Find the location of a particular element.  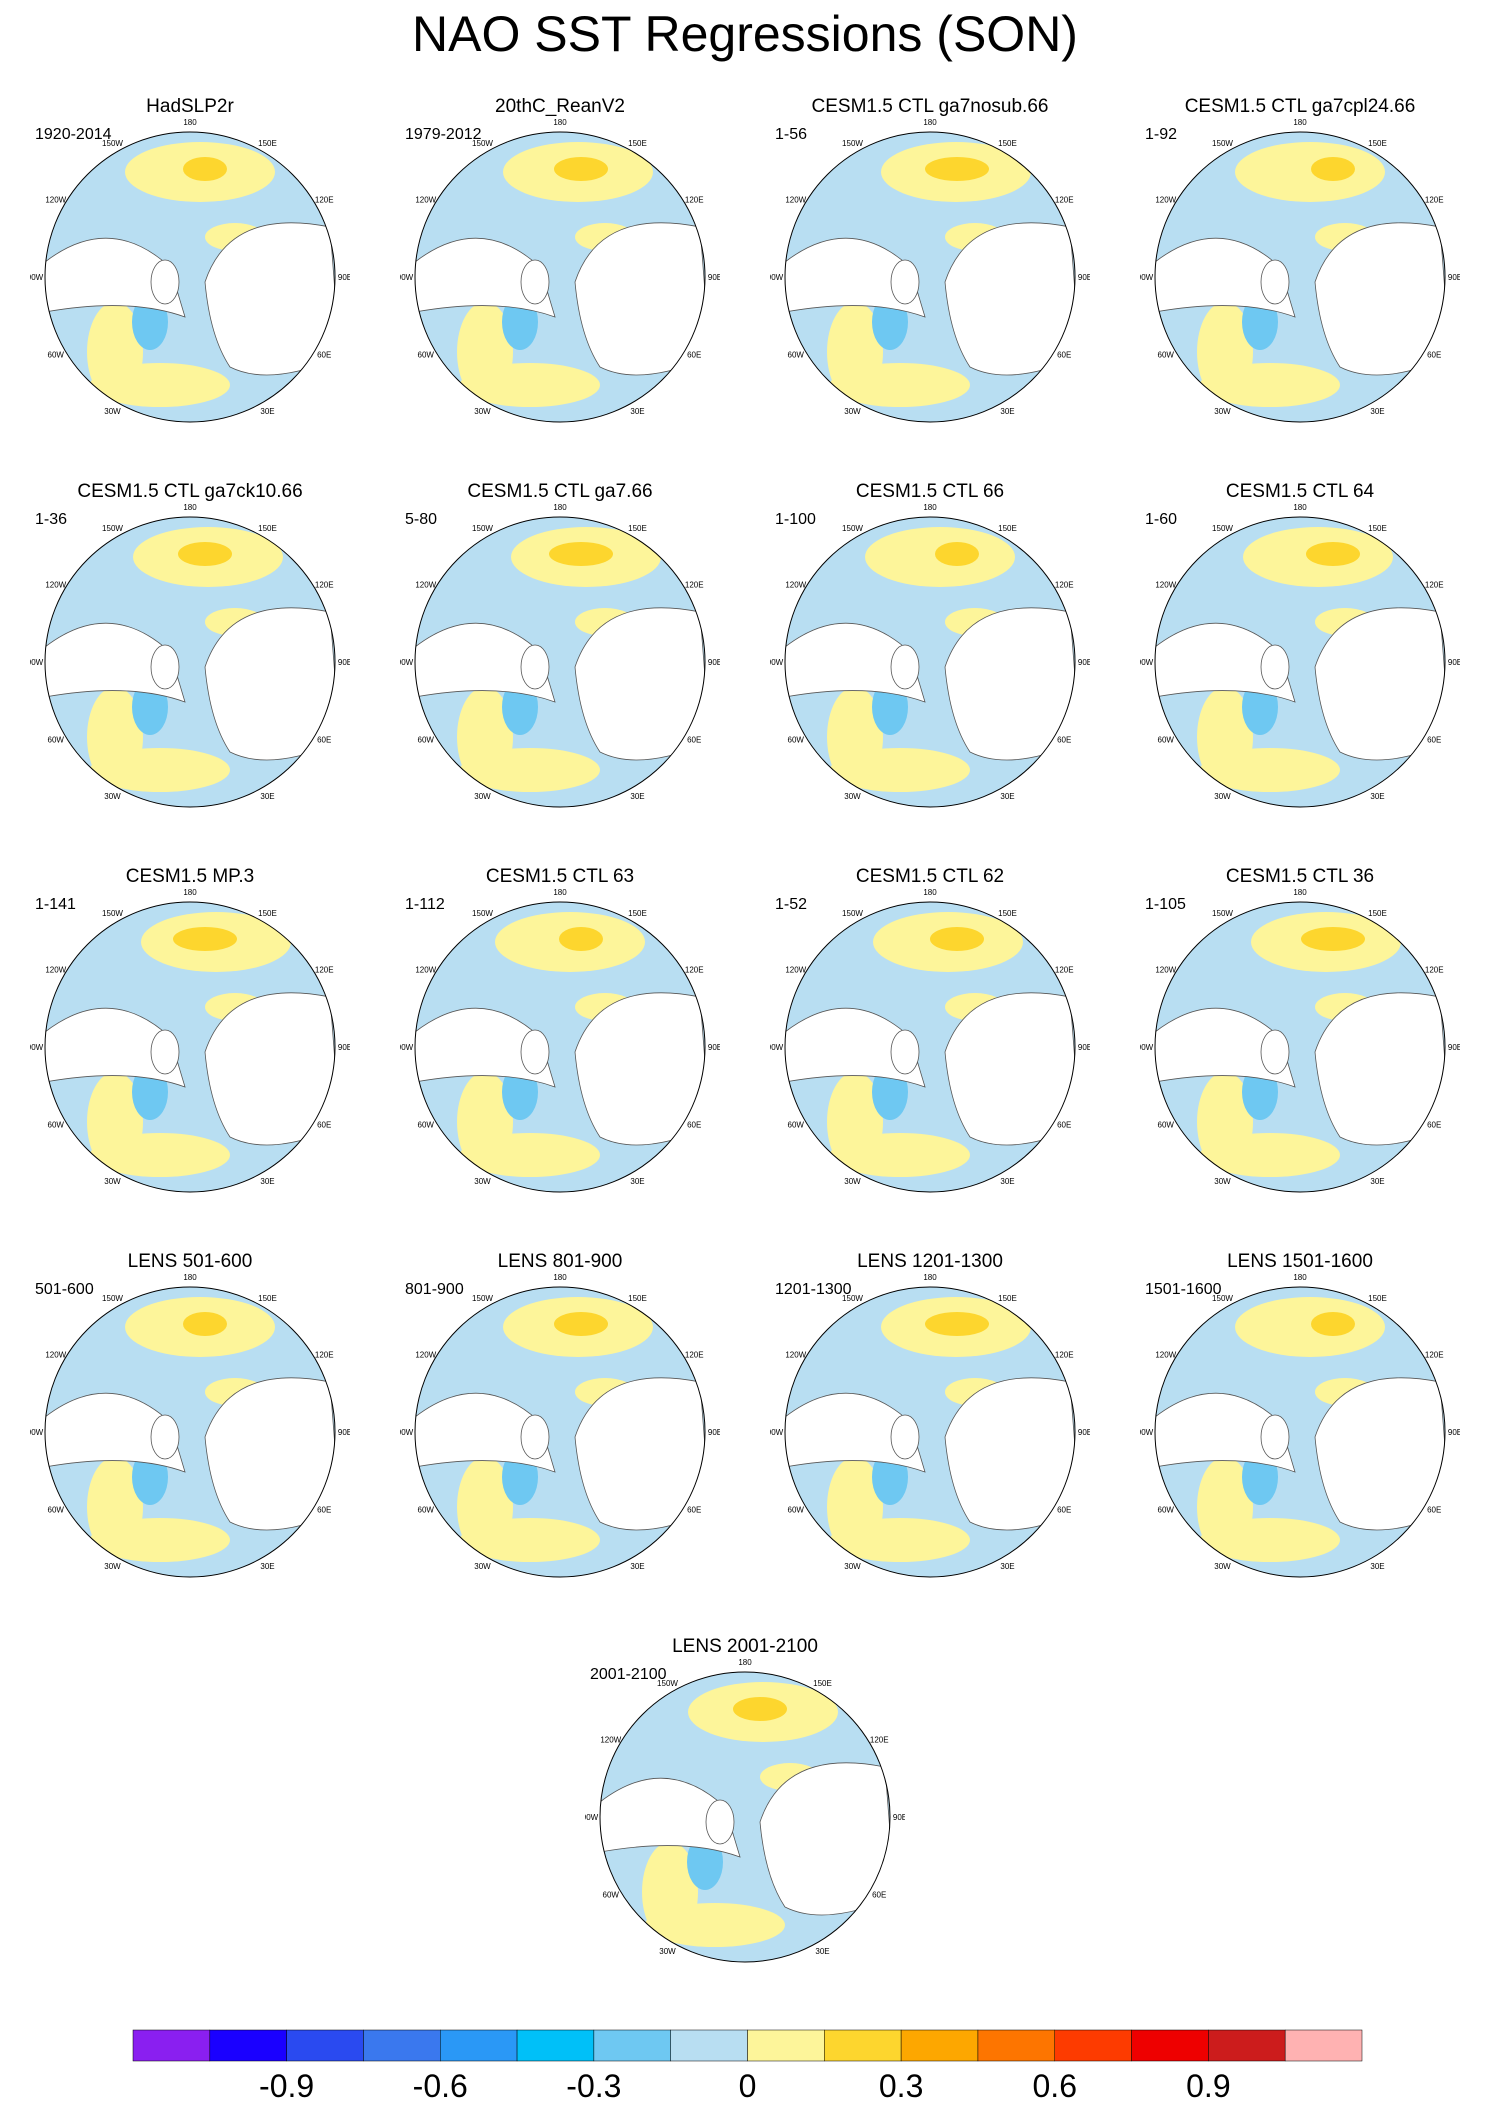

panel-years: 1-105 is located at coordinates (1165, 904).